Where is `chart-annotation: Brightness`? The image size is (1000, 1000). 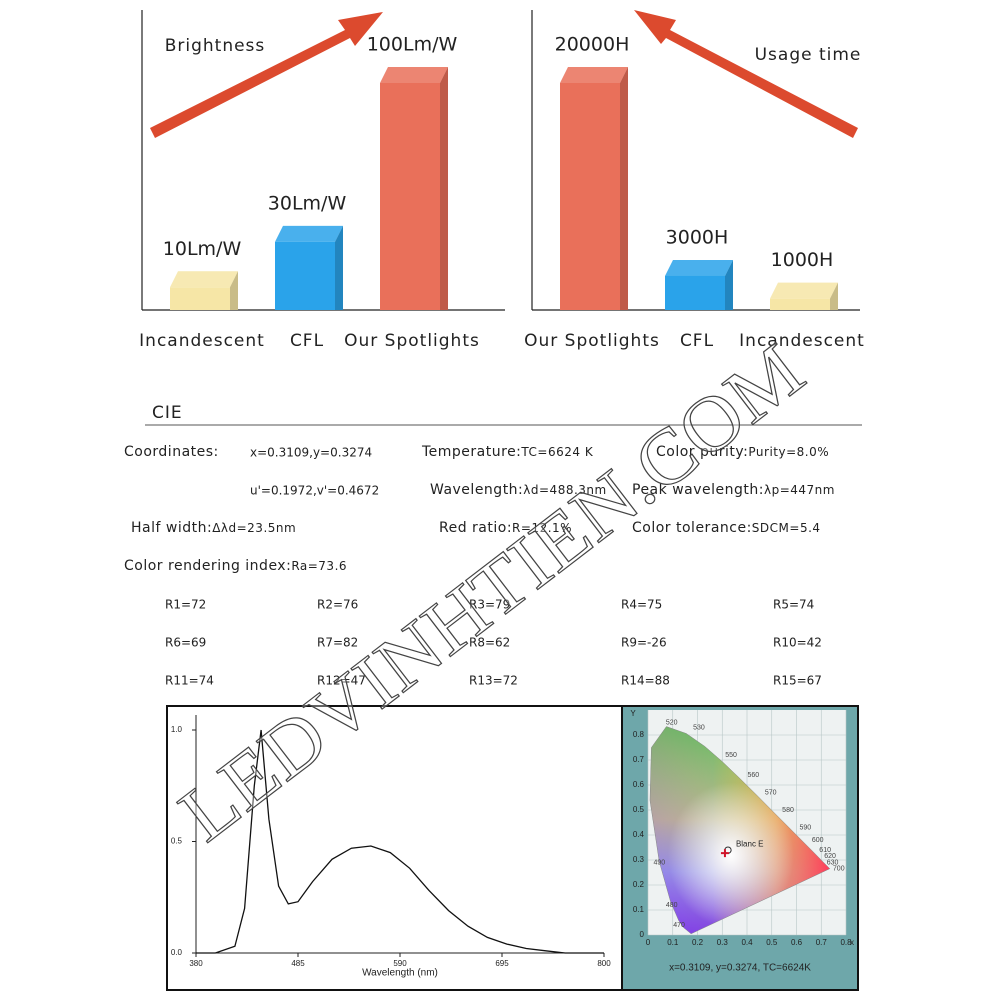 chart-annotation: Brightness is located at coordinates (215, 46).